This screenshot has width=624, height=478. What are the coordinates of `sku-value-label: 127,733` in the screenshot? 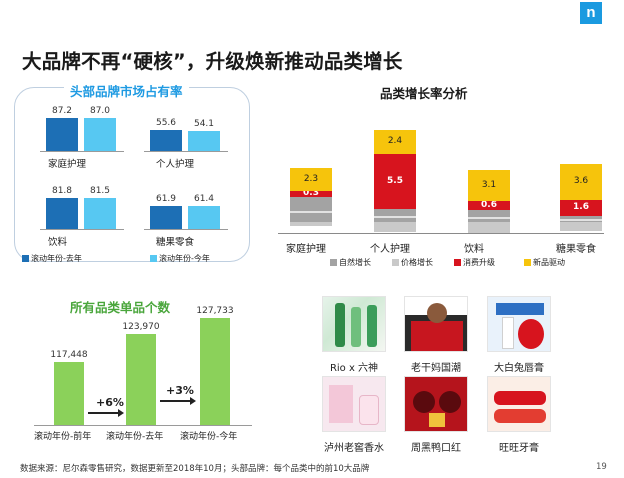 It's located at (215, 311).